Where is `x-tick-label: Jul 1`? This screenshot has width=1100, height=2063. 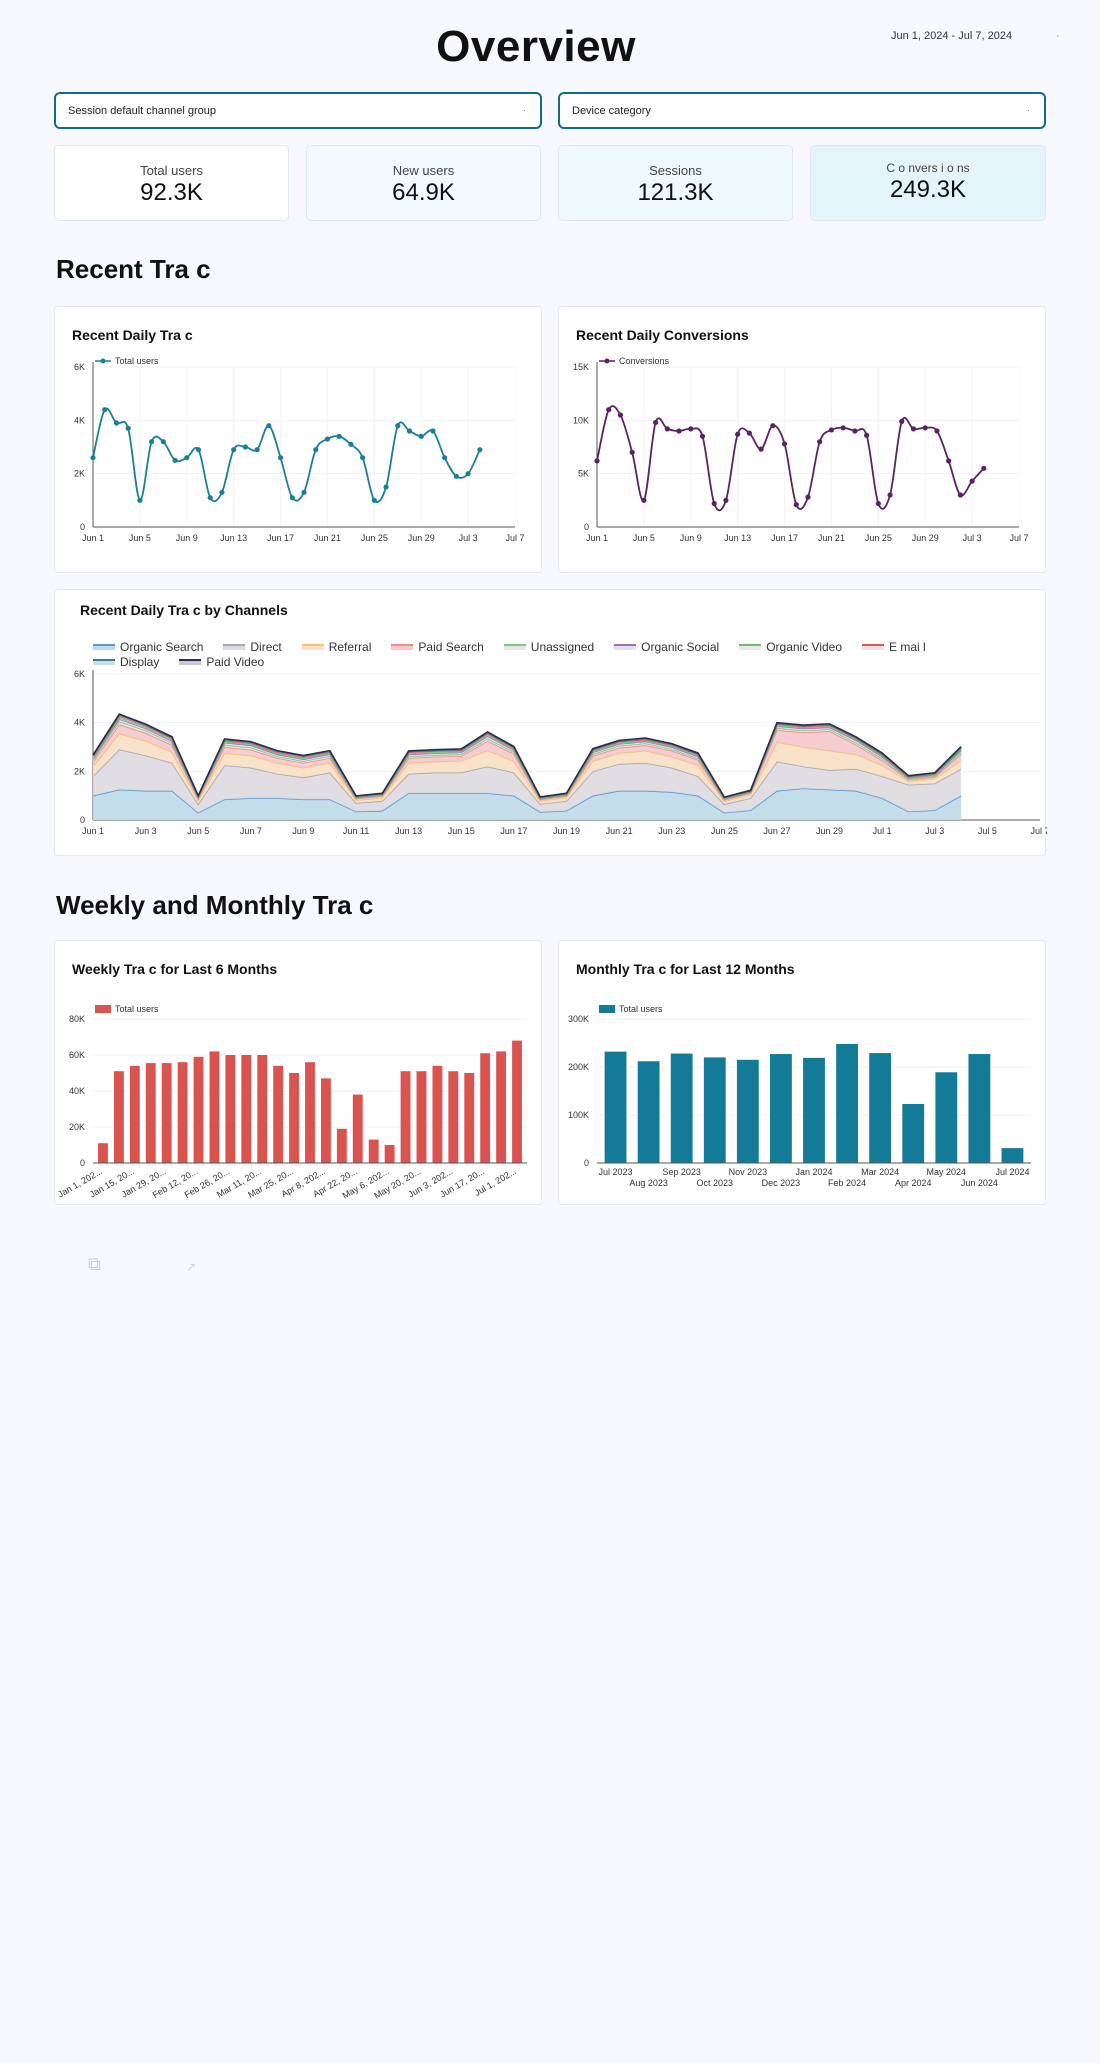
x-tick-label: Jul 1 is located at coordinates (882, 831).